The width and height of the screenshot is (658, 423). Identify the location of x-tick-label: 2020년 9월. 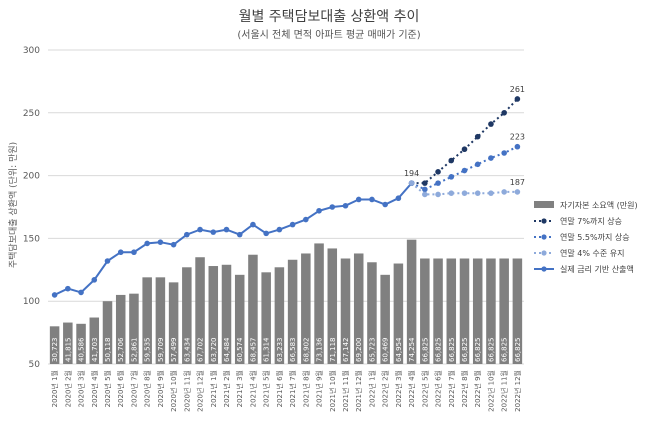
(160, 388).